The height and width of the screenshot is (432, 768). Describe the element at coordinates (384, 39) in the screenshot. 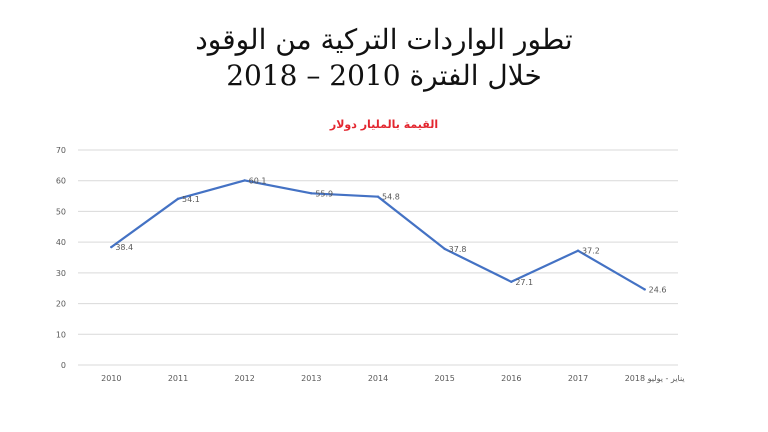

I see `chart-title-line-1: تطور الواردات التركية من الوقود` at that location.